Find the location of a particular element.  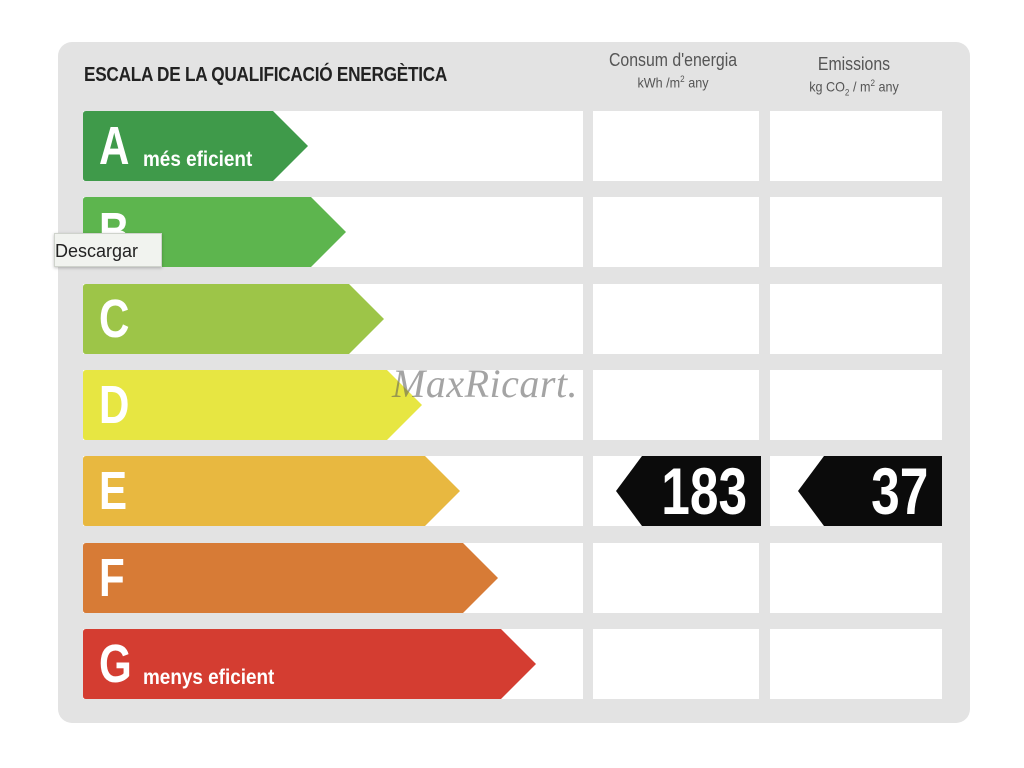

consumption-rating-tag: 183 is located at coordinates (688, 491).